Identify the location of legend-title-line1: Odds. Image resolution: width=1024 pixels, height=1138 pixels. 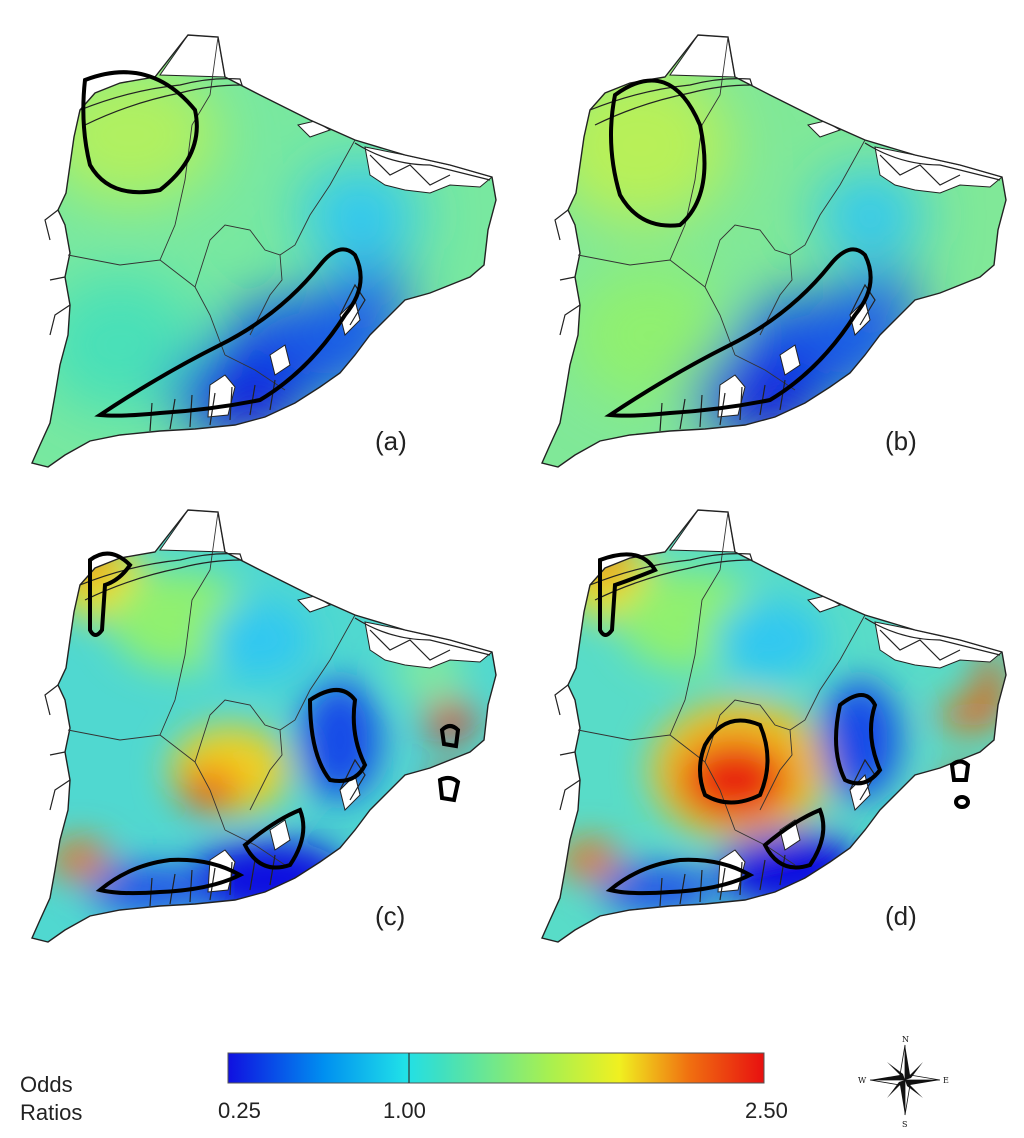
(46, 1084).